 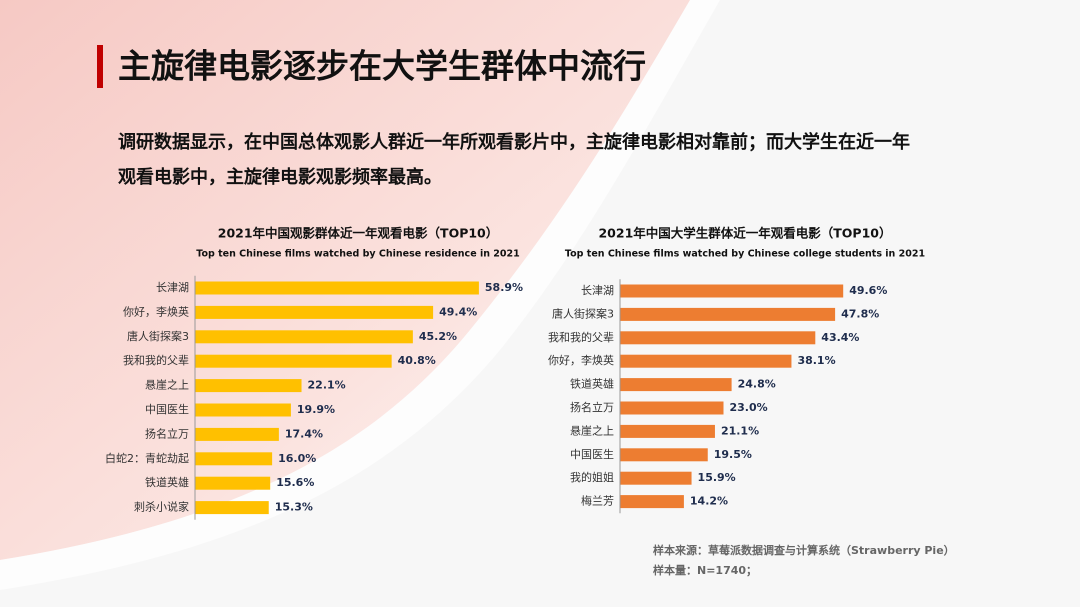 I want to click on value-label: 21.1%, so click(x=740, y=430).